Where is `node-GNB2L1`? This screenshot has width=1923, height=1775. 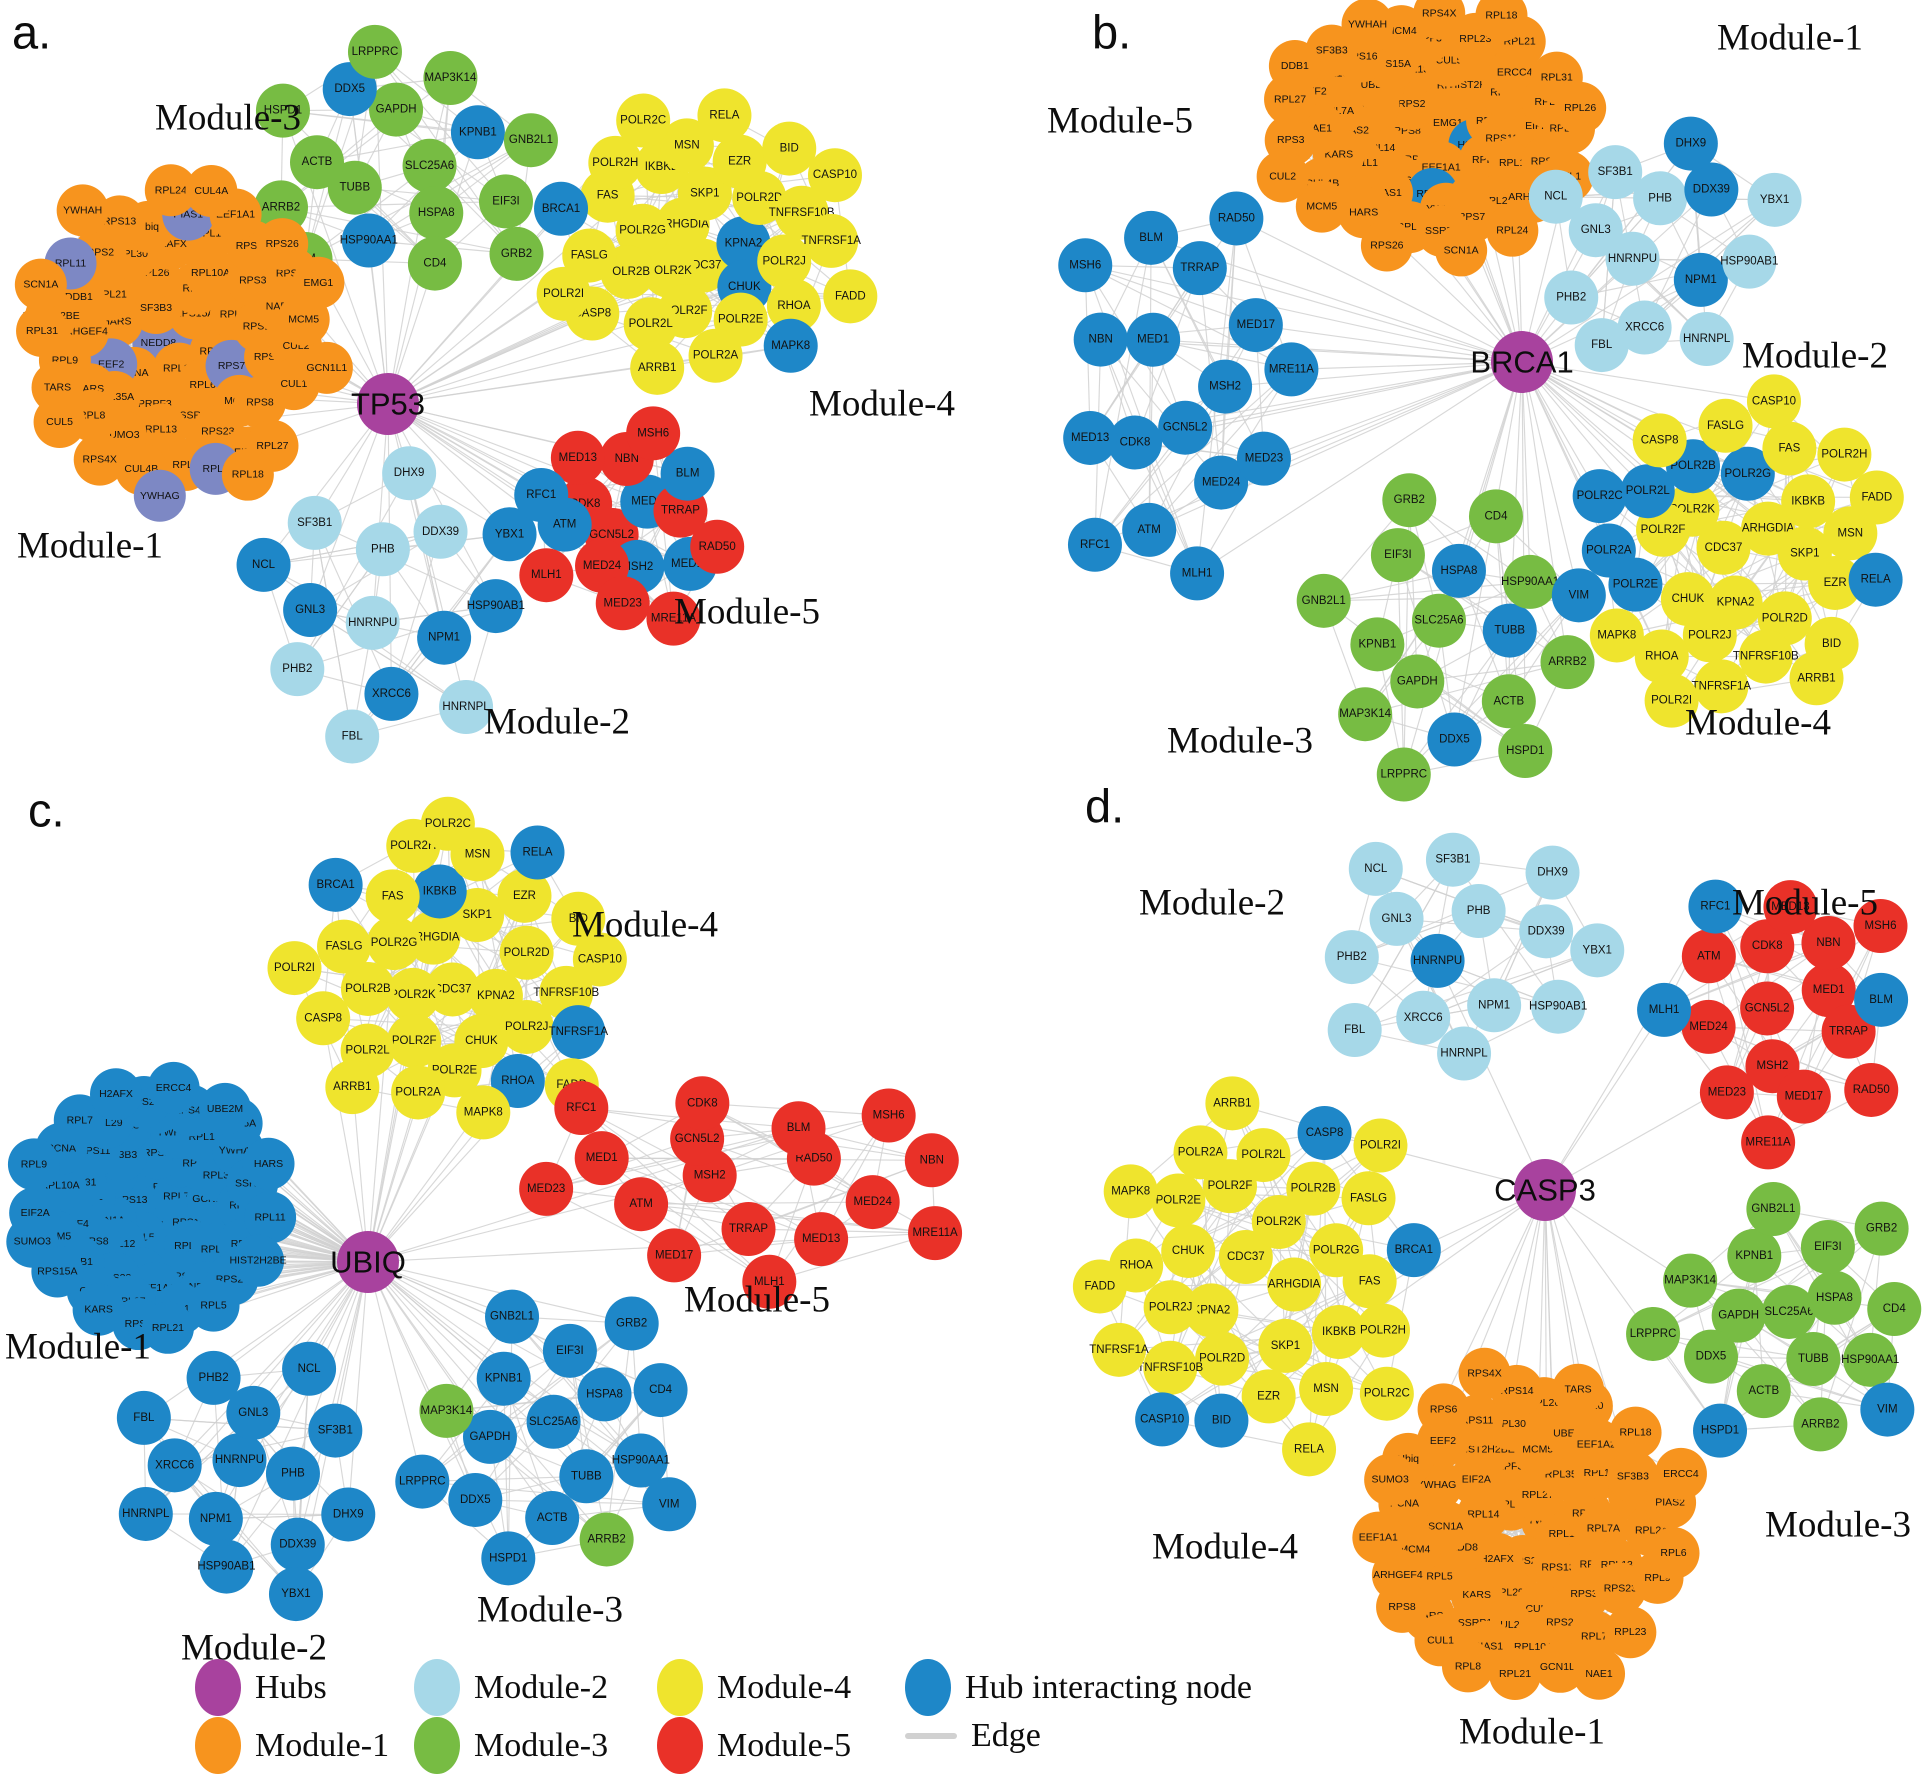 node-GNB2L1 is located at coordinates (512, 1316).